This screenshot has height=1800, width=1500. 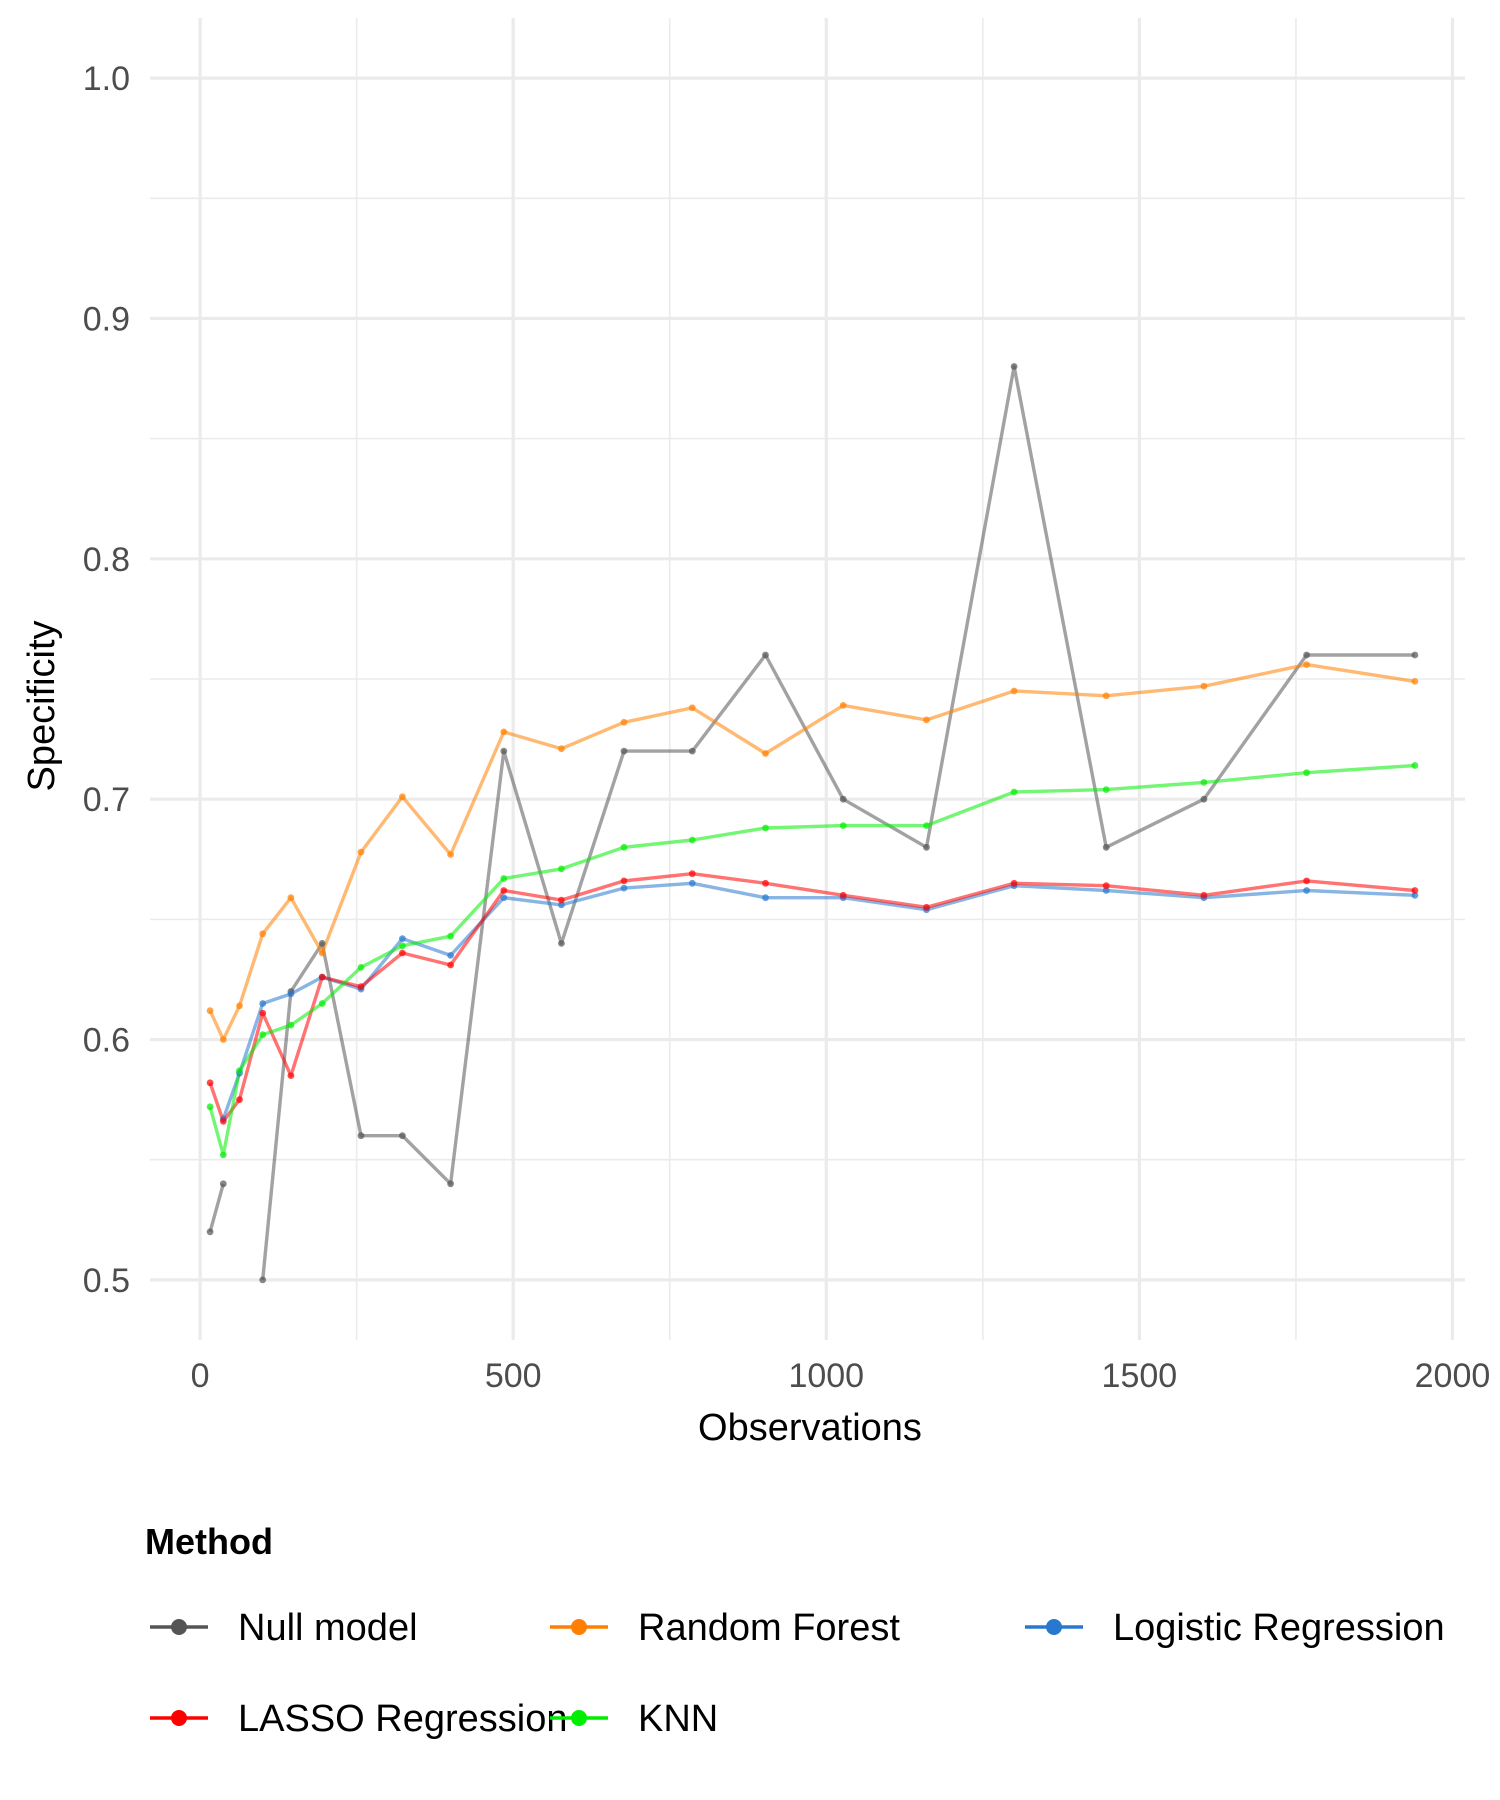 What do you see at coordinates (826, 1376) in the screenshot?
I see `x-tick-label: 1000` at bounding box center [826, 1376].